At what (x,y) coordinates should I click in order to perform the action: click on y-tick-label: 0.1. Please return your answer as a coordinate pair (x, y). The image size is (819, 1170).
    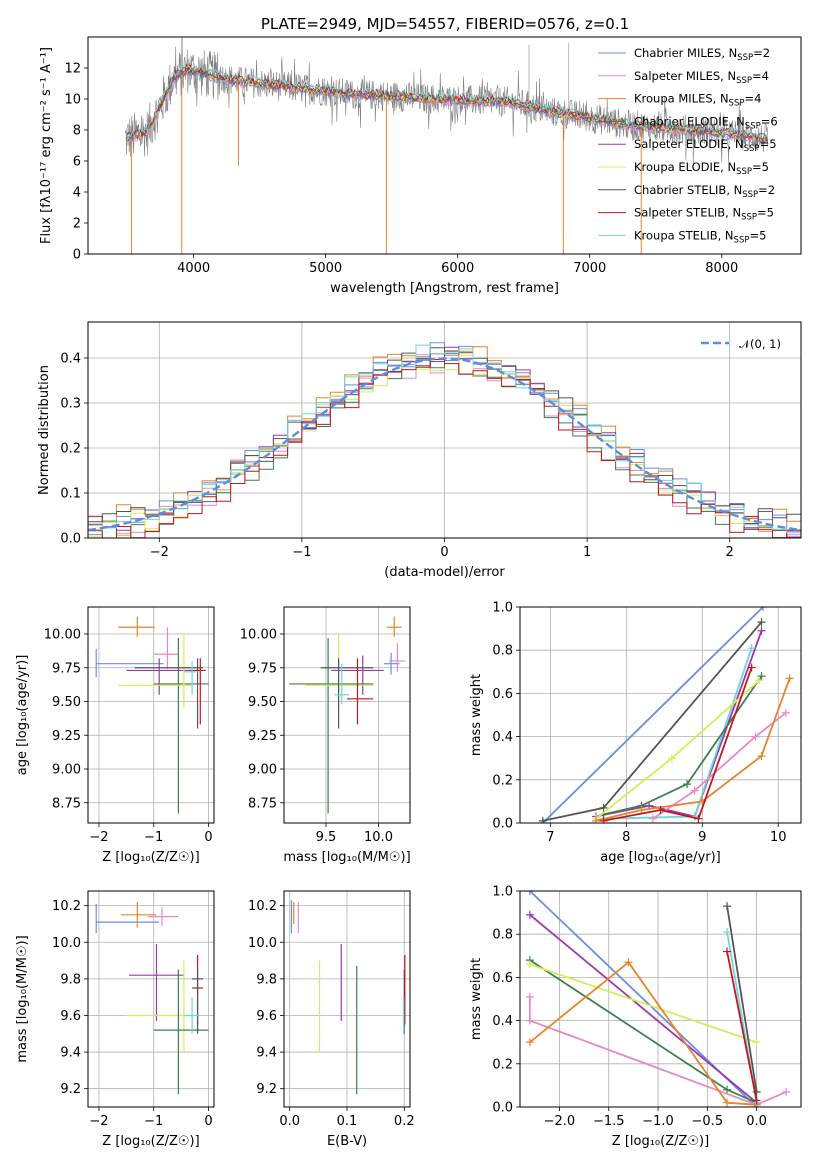
    Looking at the image, I should click on (70, 494).